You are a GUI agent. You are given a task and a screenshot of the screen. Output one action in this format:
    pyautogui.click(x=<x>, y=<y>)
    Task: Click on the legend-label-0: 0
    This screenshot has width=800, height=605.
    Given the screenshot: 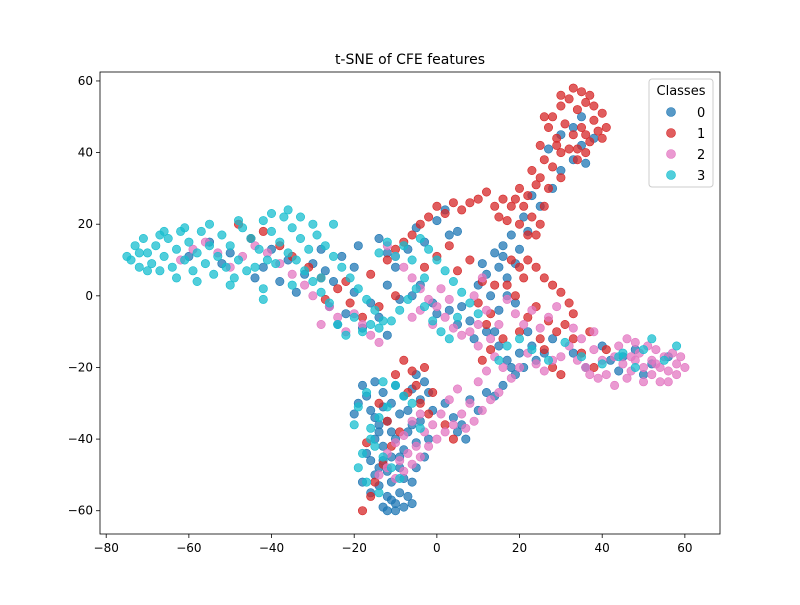 What is the action you would take?
    pyautogui.click(x=701, y=113)
    